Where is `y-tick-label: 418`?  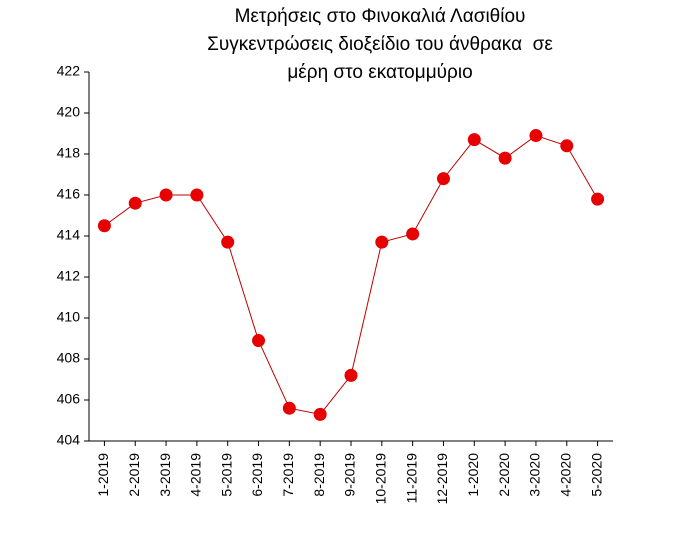 y-tick-label: 418 is located at coordinates (69, 153).